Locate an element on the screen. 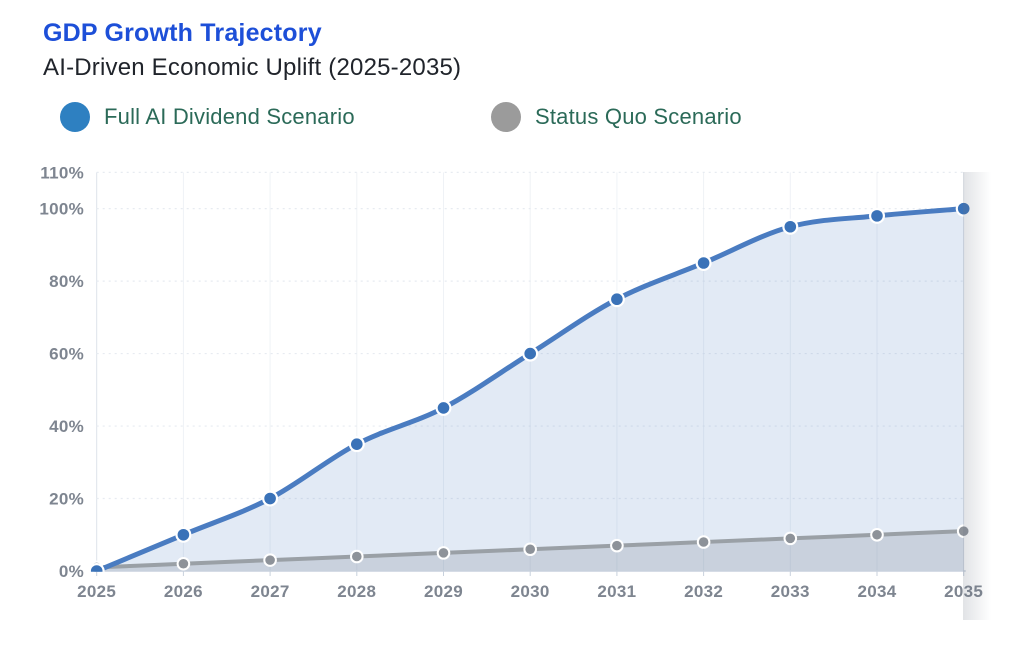 This screenshot has width=1024, height=655. data-point-status-quo-2028 is located at coordinates (357, 556).